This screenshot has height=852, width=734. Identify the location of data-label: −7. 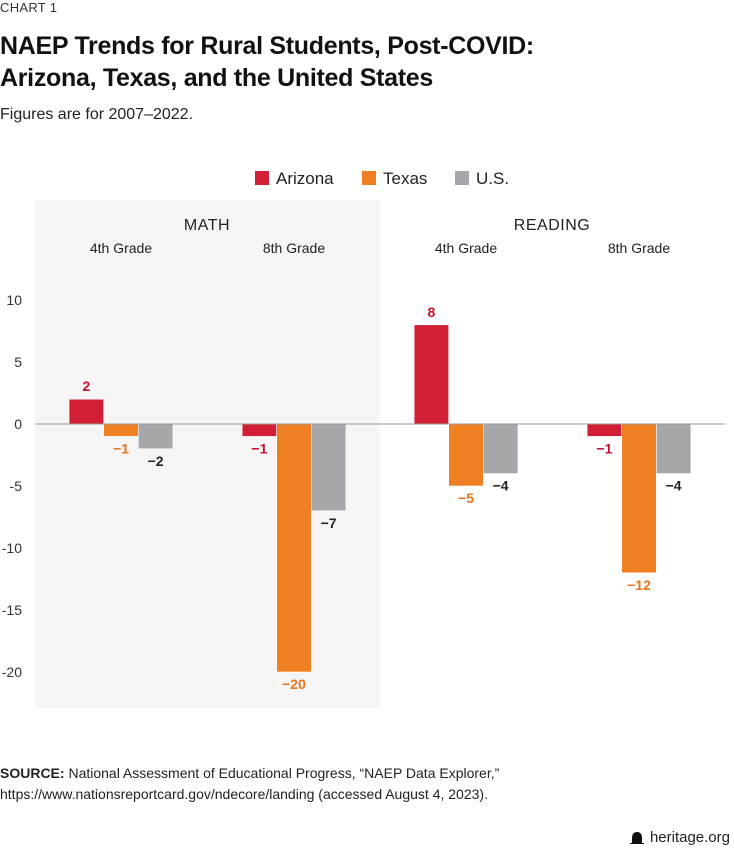
(329, 523).